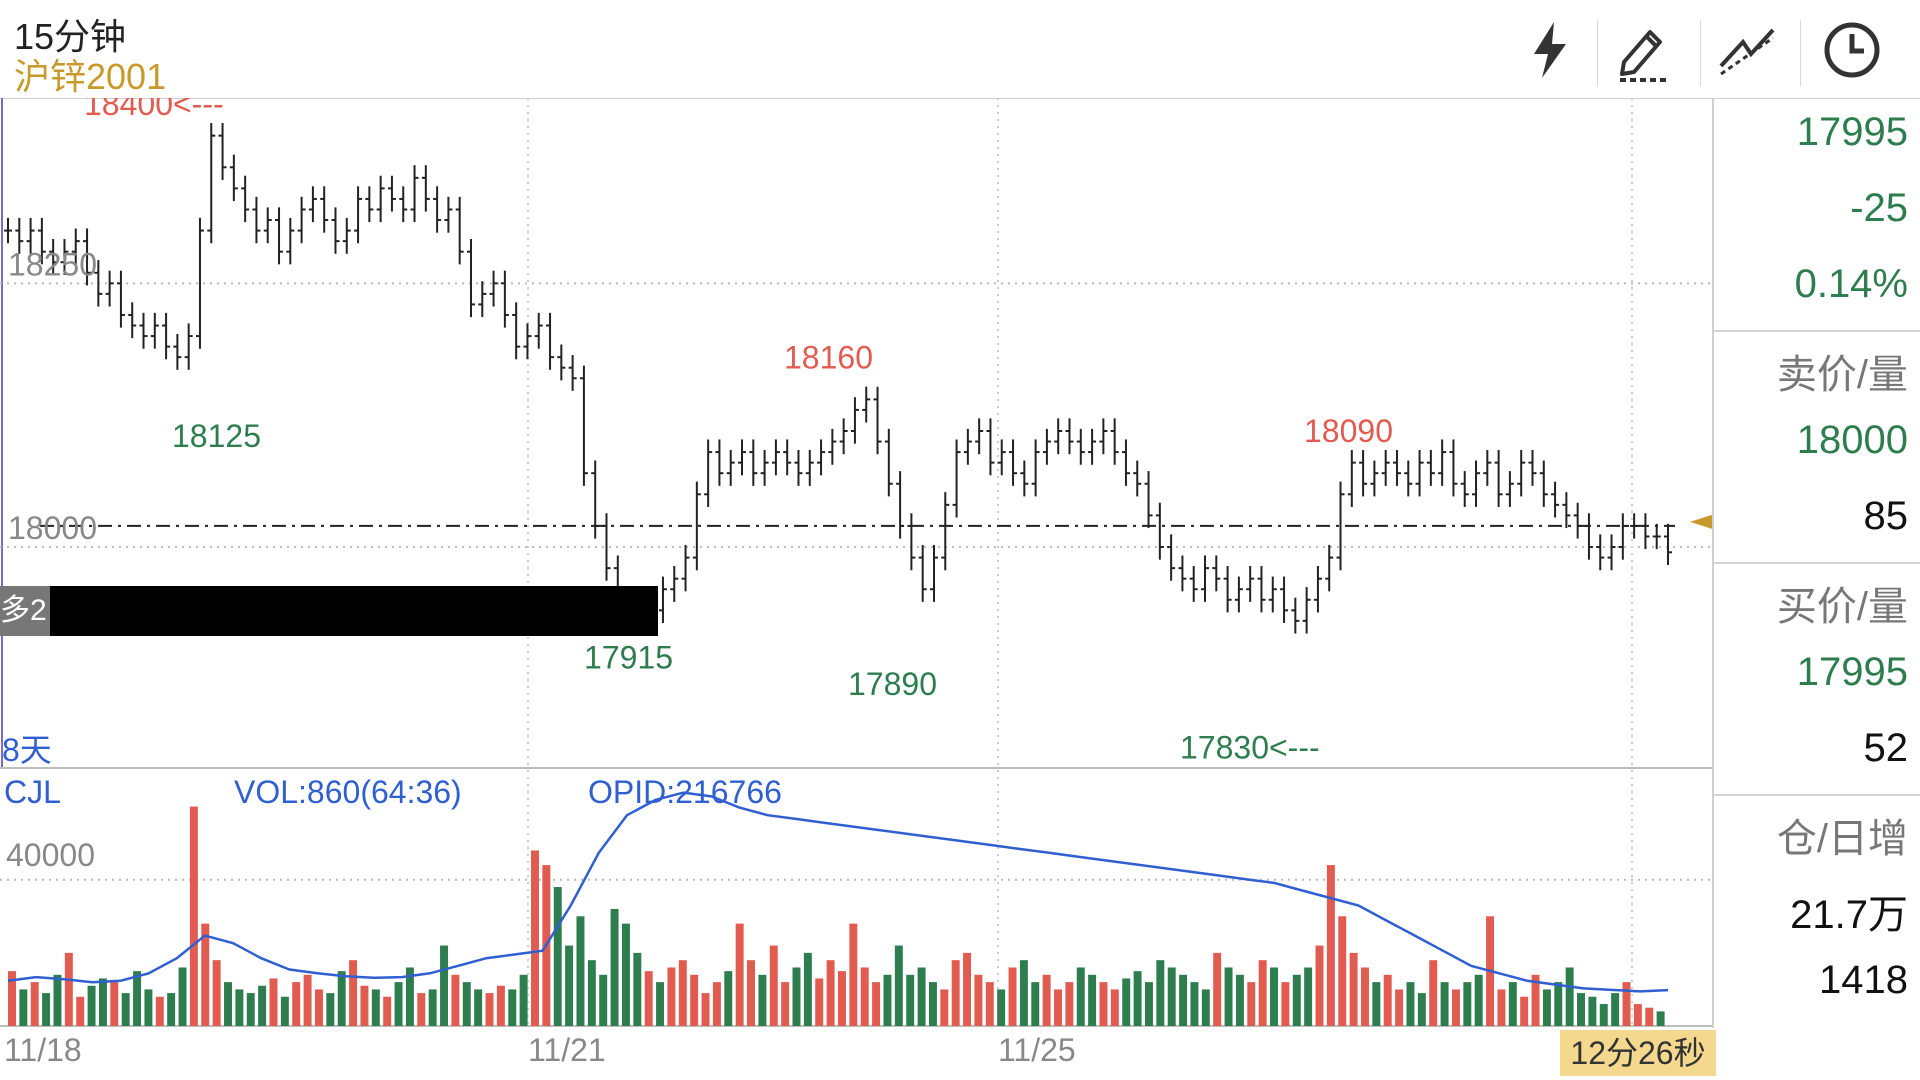 This screenshot has width=1920, height=1080. What do you see at coordinates (154, 110) in the screenshot?
I see `high-annotation: 18400<---` at bounding box center [154, 110].